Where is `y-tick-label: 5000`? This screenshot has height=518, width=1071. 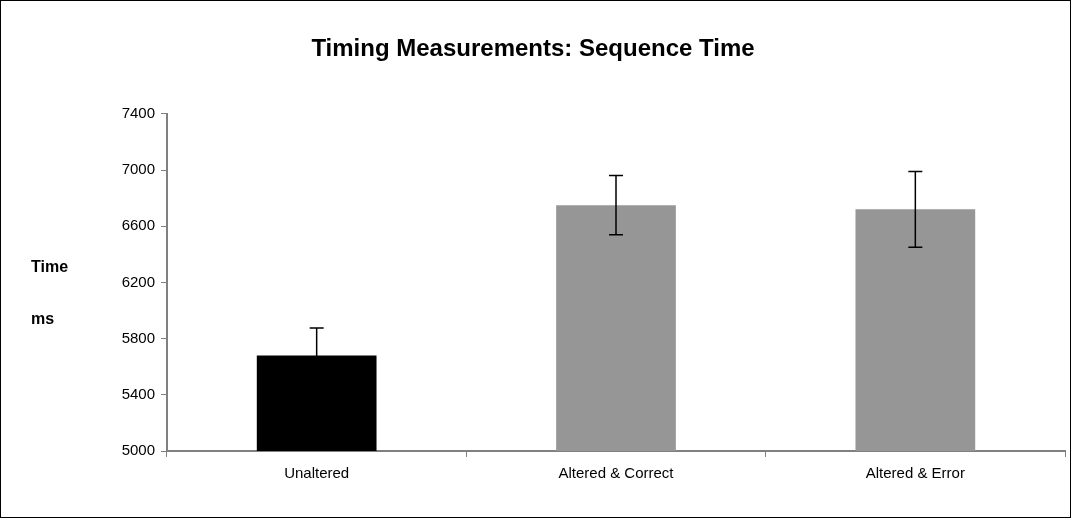 y-tick-label: 5000 is located at coordinates (138, 450).